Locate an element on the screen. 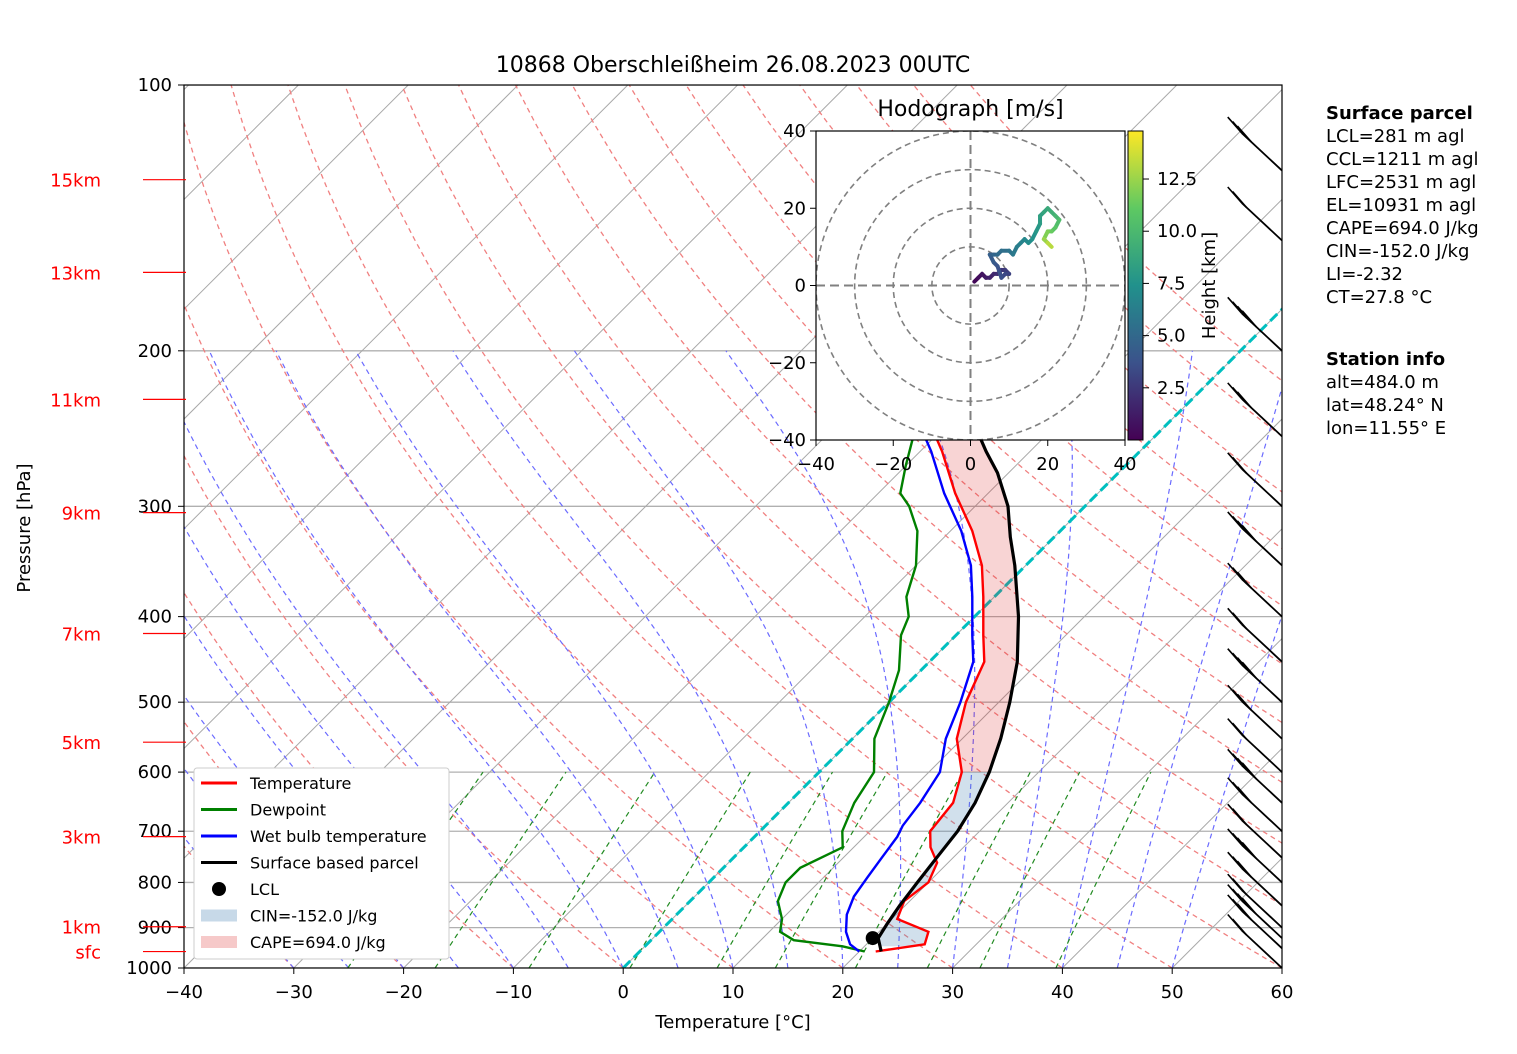 The width and height of the screenshot is (1517, 1054). lcl-marker is located at coordinates (872, 938).